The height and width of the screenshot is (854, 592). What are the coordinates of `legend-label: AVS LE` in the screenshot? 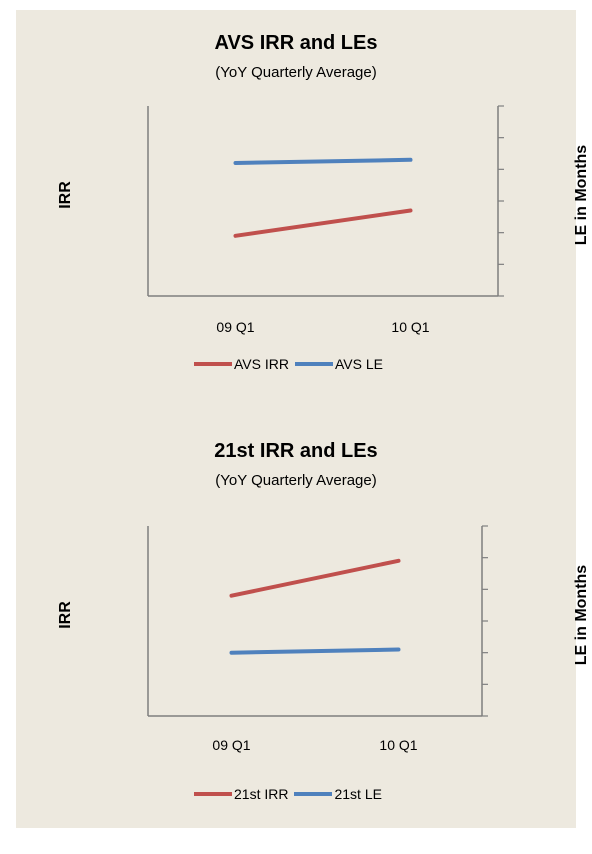 It's located at (358, 364).